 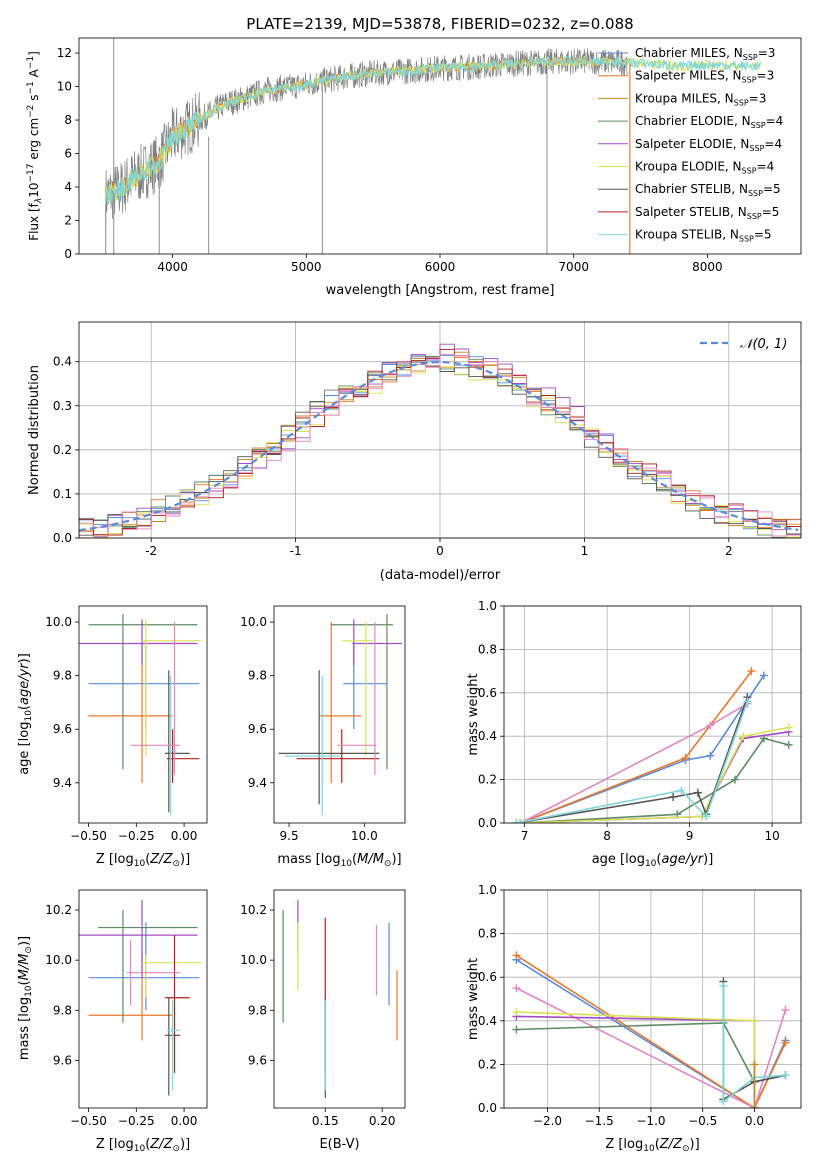 I want to click on x-axis-label: wavelength [Angstrom, rest frame], so click(x=440, y=290).